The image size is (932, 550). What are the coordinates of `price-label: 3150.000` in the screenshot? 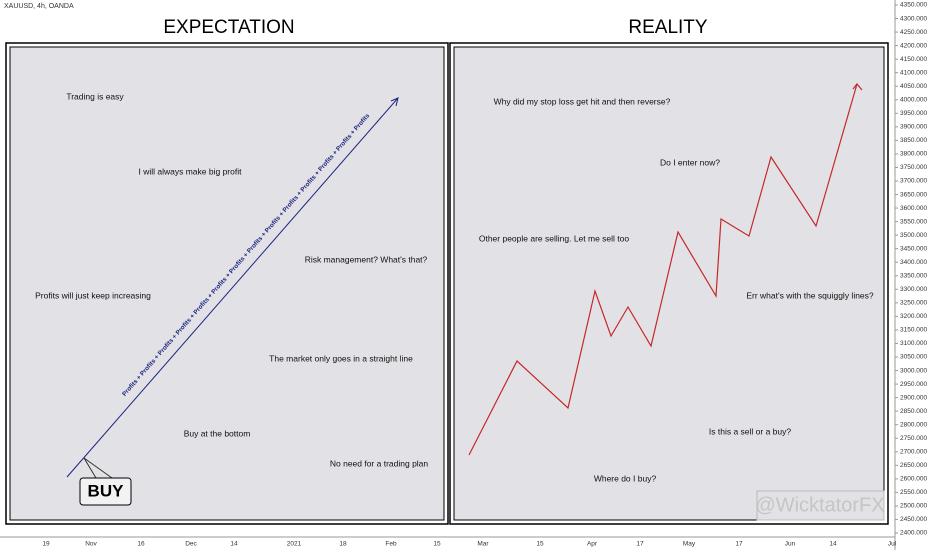 It's located at (913, 330).